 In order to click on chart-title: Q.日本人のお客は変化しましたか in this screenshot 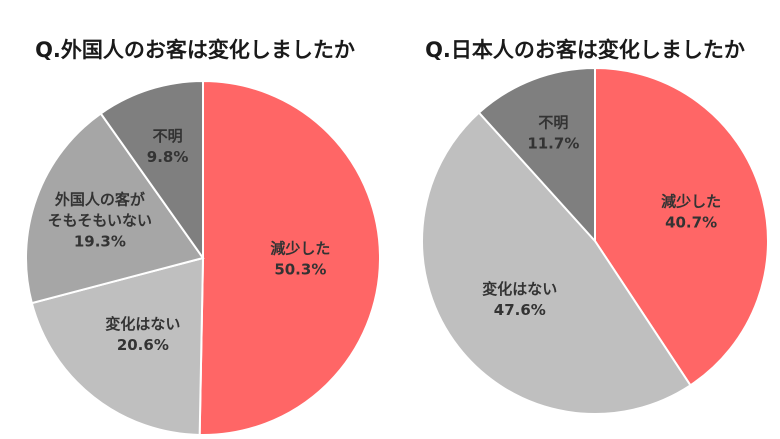, I will do `click(585, 50)`.